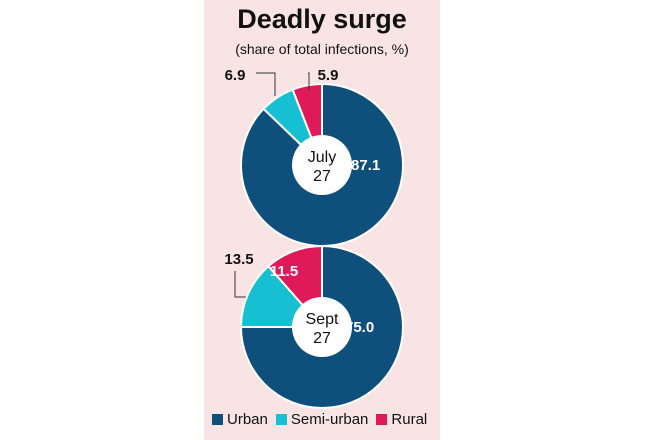 This screenshot has height=440, width=660. Describe the element at coordinates (238, 259) in the screenshot. I see `value-label-semi-urban-1: 13.5` at that location.